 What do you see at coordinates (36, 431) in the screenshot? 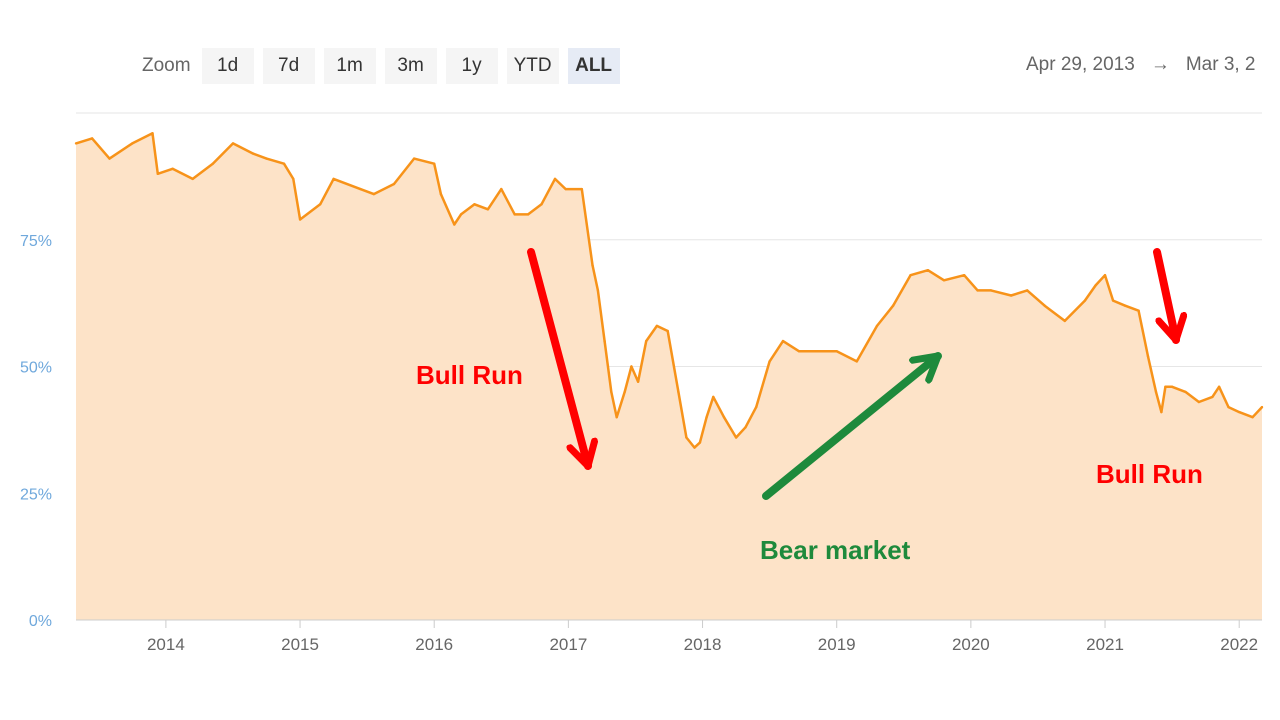
I see `y-axis: 0% 25% 50% 75%` at bounding box center [36, 431].